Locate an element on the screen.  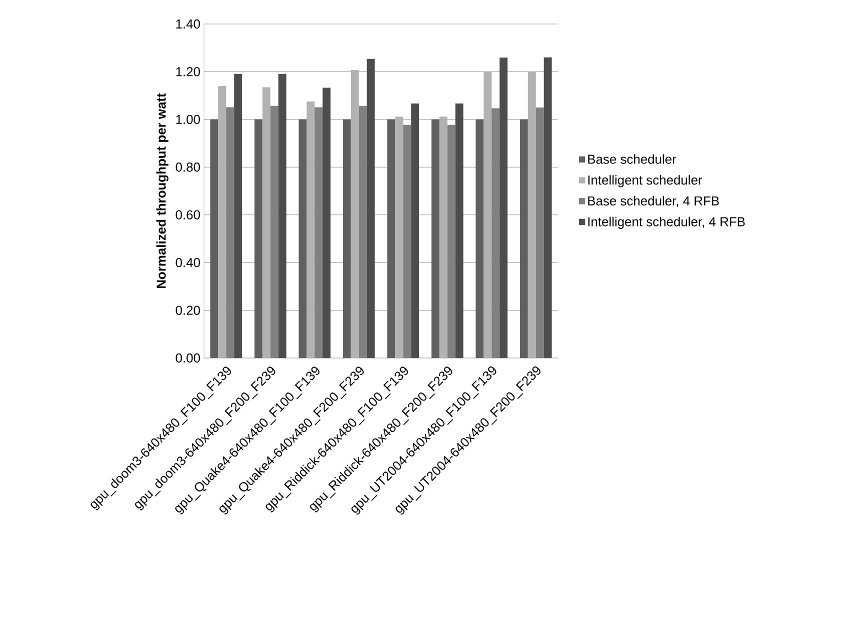
y-axis-title: Normalized throughput per watt is located at coordinates (162, 190).